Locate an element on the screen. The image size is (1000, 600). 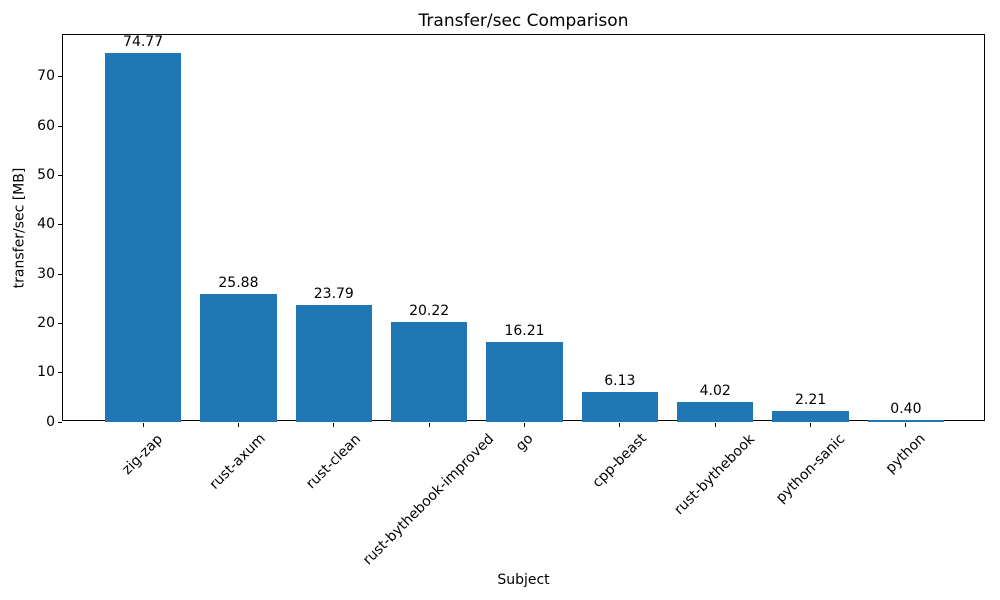
bar-value-label: 25.88 is located at coordinates (238, 283).